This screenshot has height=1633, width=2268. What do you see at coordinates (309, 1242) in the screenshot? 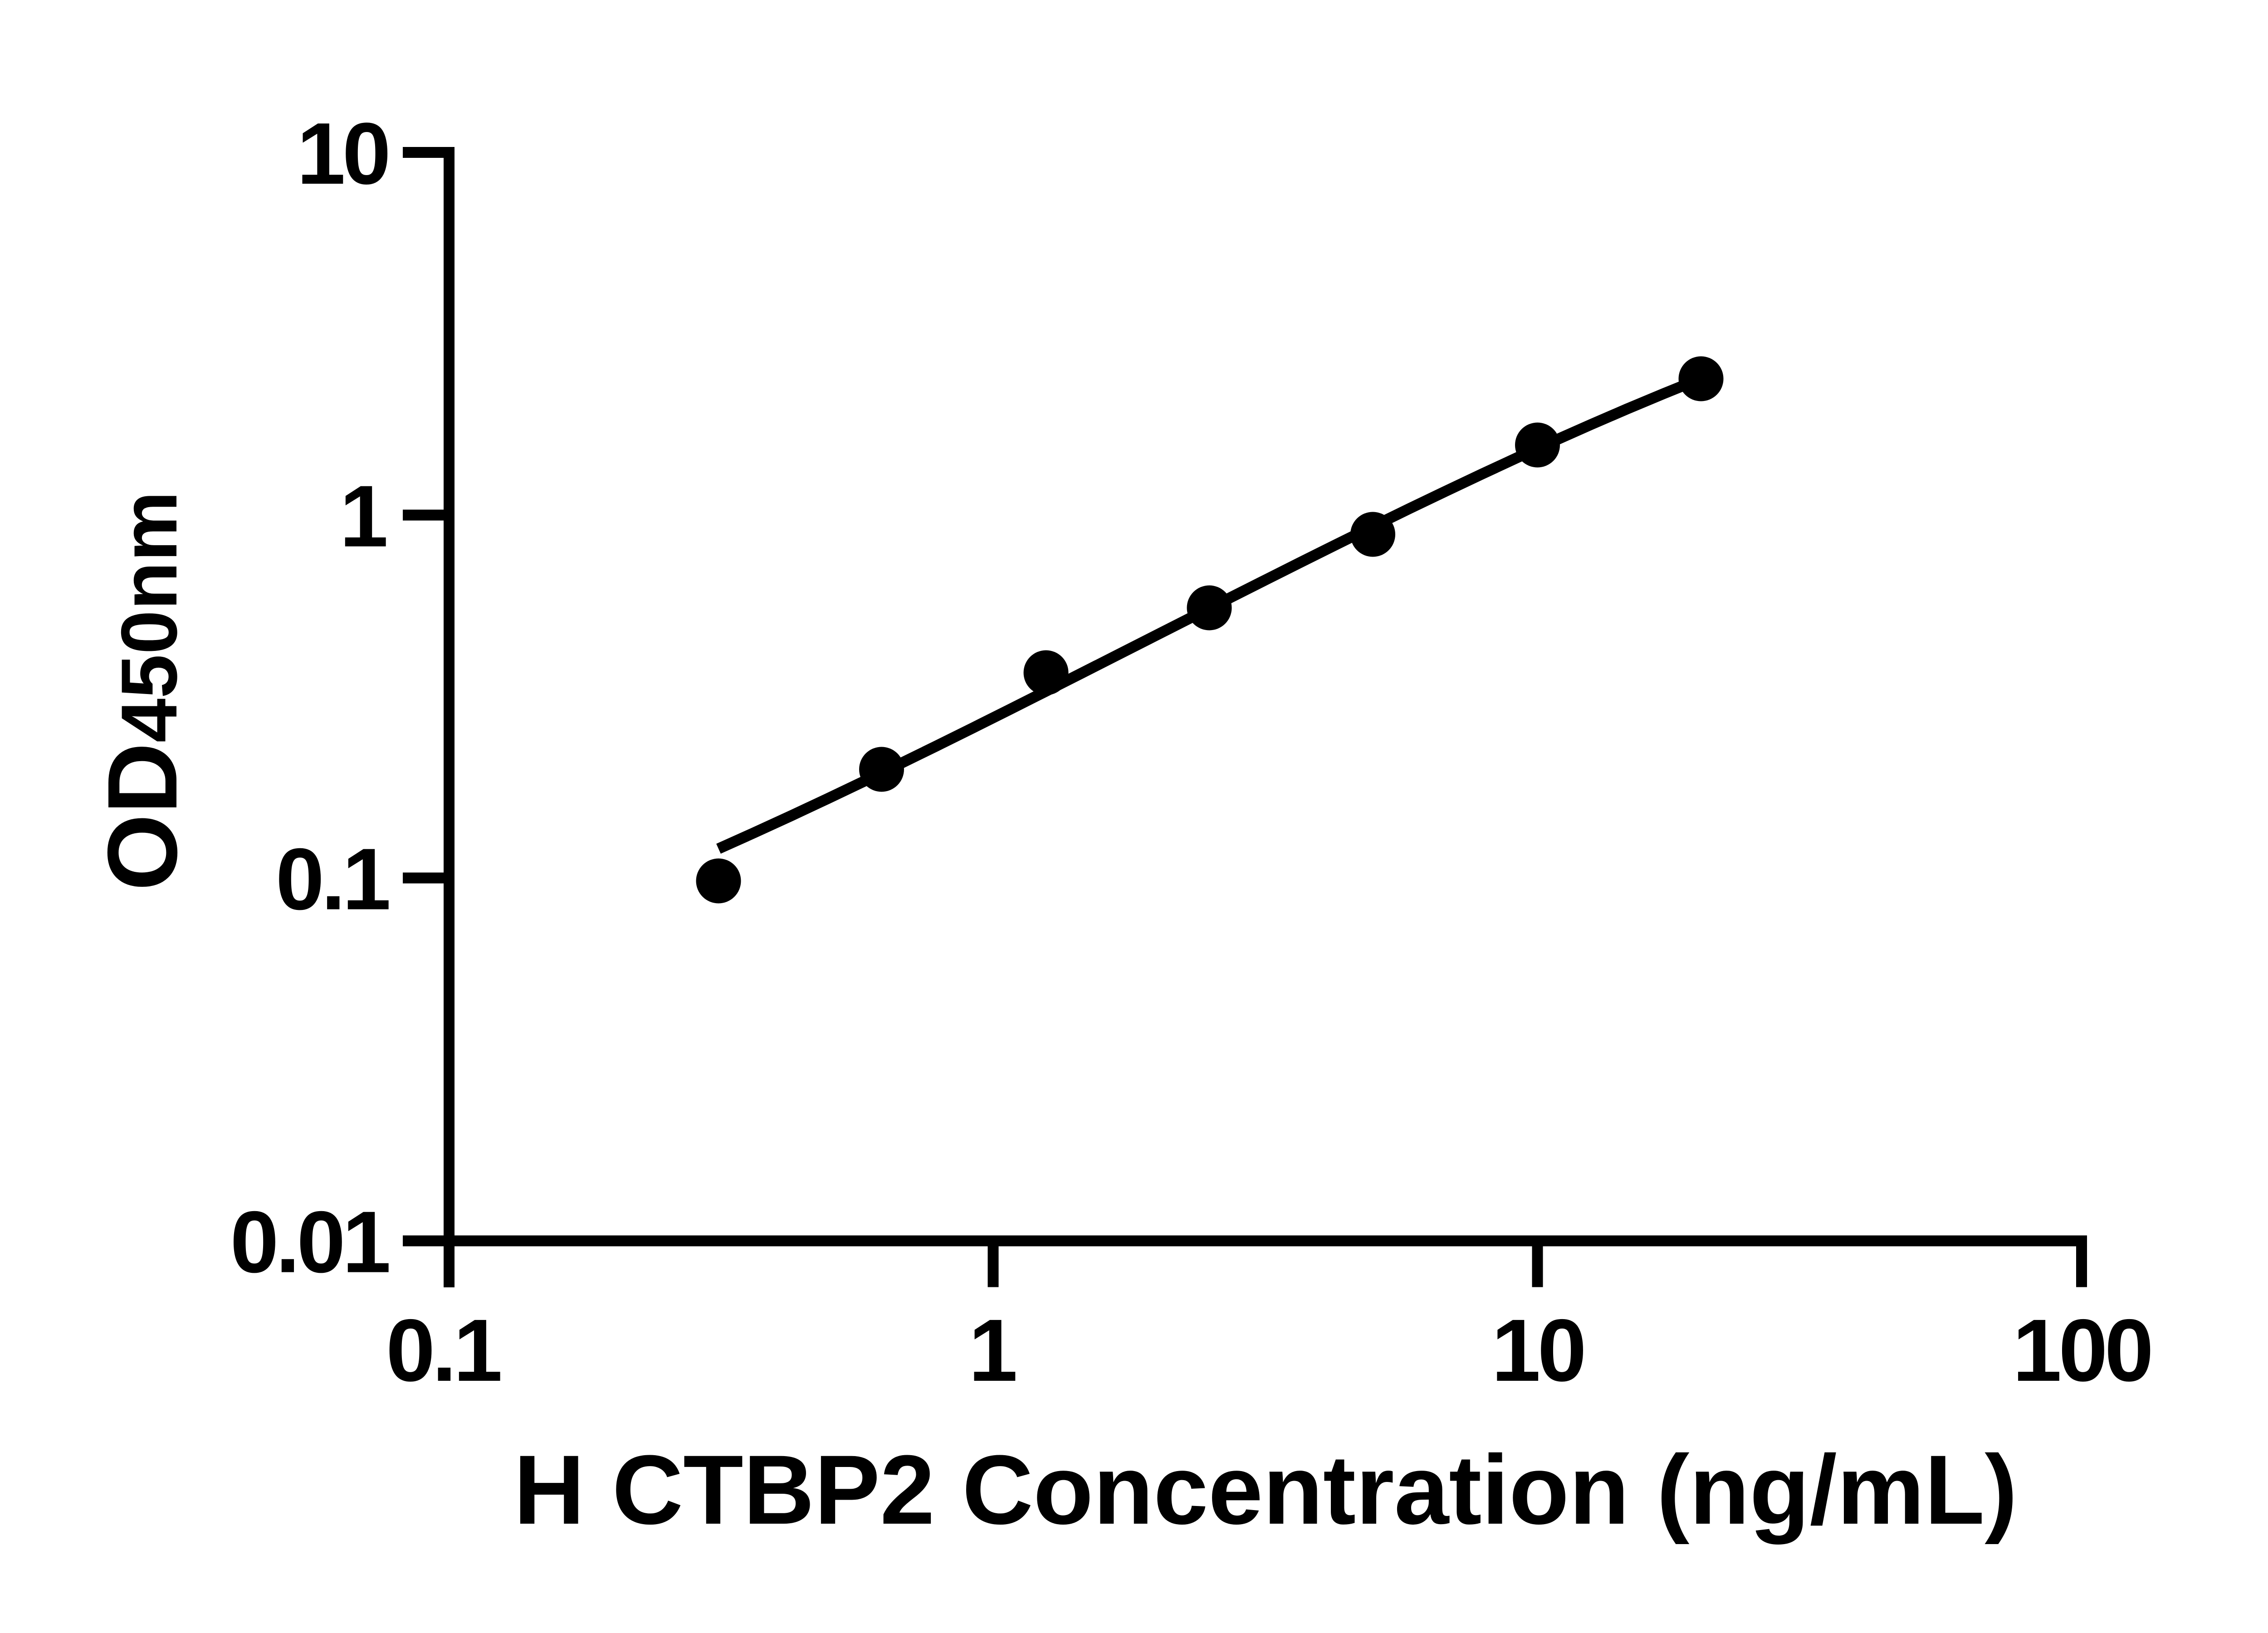
I see `svg-text: 0.01` at bounding box center [309, 1242].